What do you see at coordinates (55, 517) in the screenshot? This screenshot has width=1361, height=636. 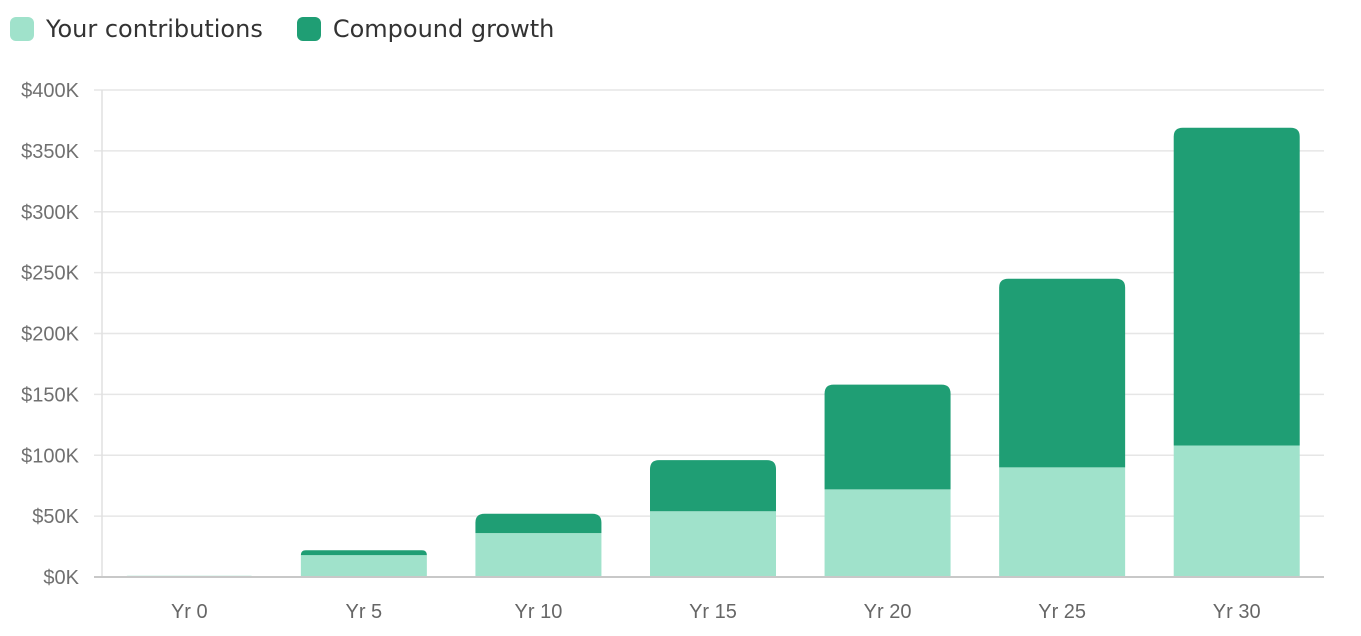 I see `y-tick-label: $50K` at bounding box center [55, 517].